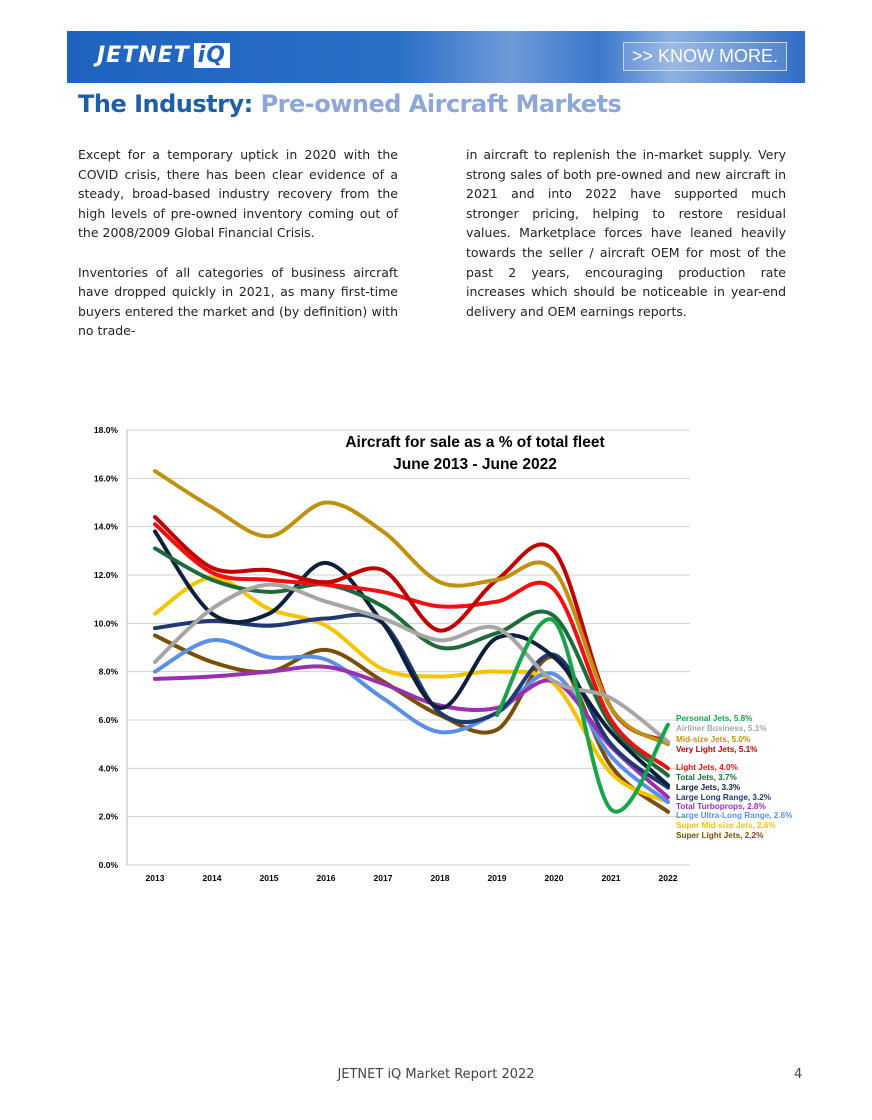 This screenshot has height=1120, width=872. I want to click on page-title: The Industry: Pre-owned Aircraft Markets, so click(350, 104).